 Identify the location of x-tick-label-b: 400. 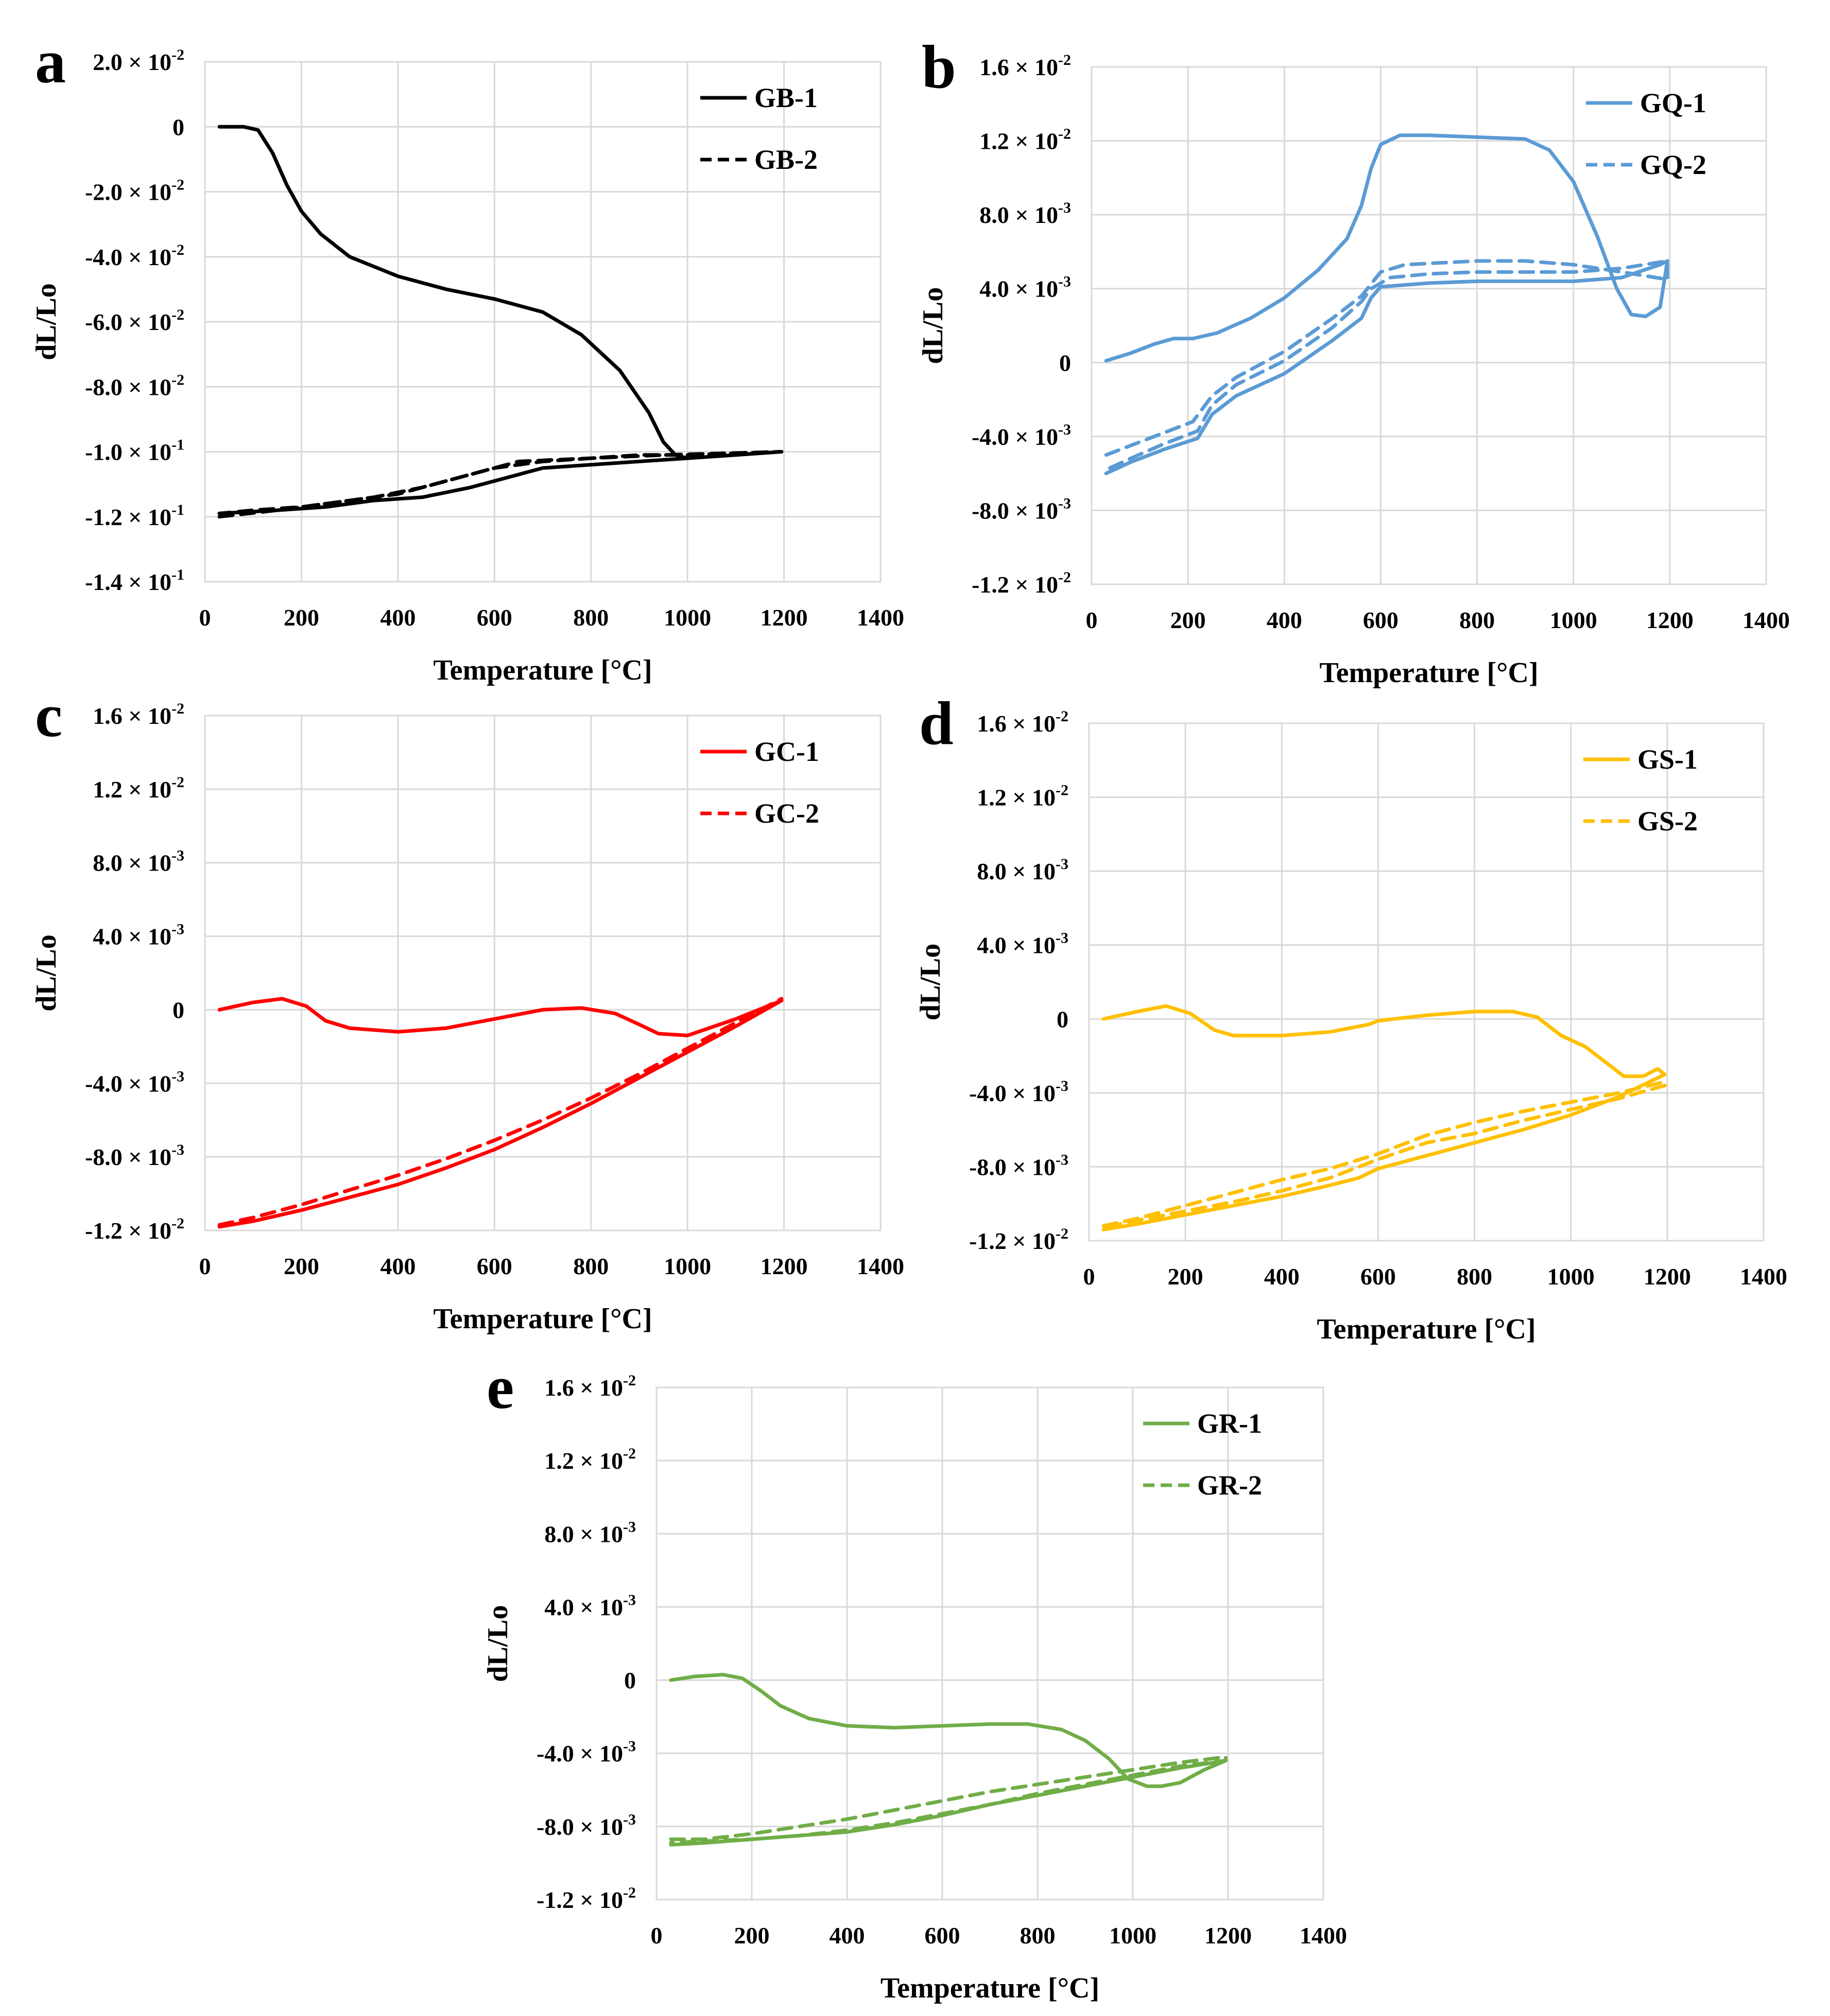
(1284, 620).